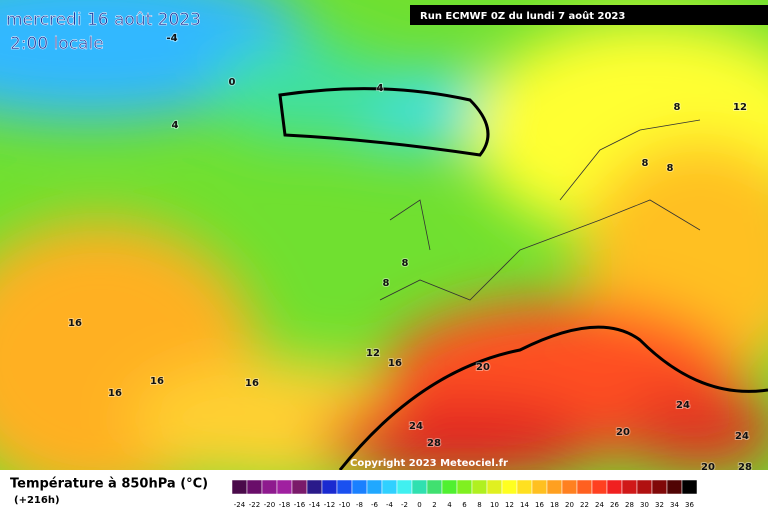 Image resolution: width=768 pixels, height=516 pixels. Describe the element at coordinates (629, 505) in the screenshot. I see `colorbar-label: 28` at that location.